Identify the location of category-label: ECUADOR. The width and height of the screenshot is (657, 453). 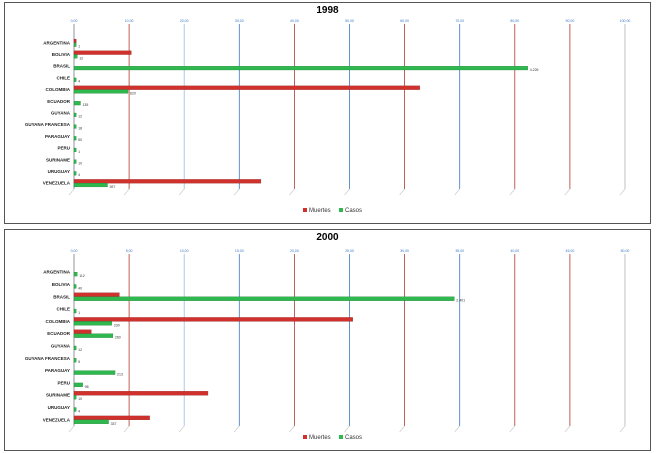
(59, 333).